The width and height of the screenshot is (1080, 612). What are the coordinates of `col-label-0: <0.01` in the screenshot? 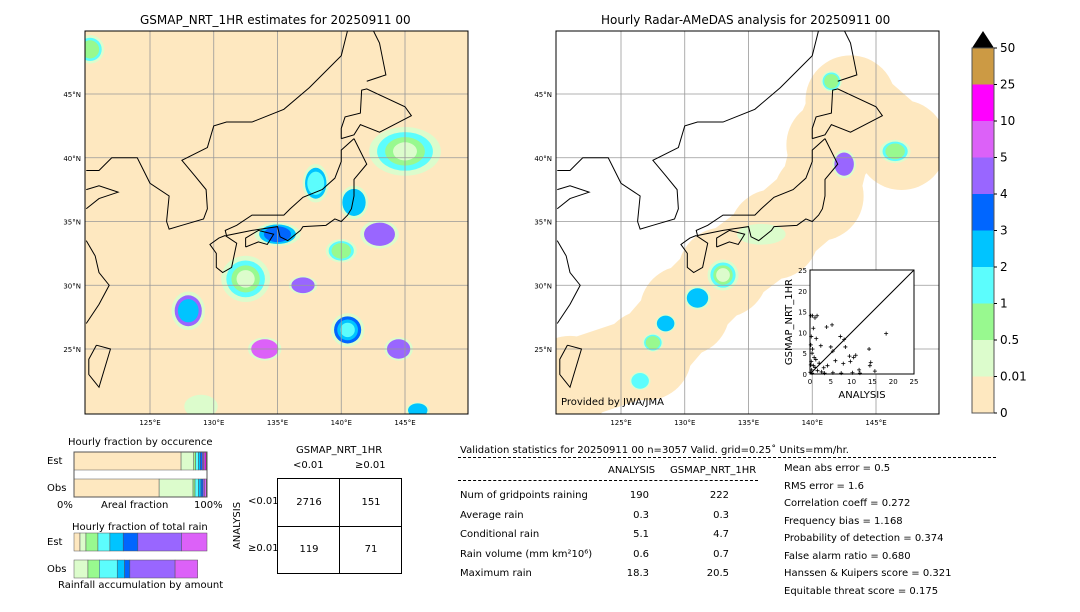 It's located at (308, 465).